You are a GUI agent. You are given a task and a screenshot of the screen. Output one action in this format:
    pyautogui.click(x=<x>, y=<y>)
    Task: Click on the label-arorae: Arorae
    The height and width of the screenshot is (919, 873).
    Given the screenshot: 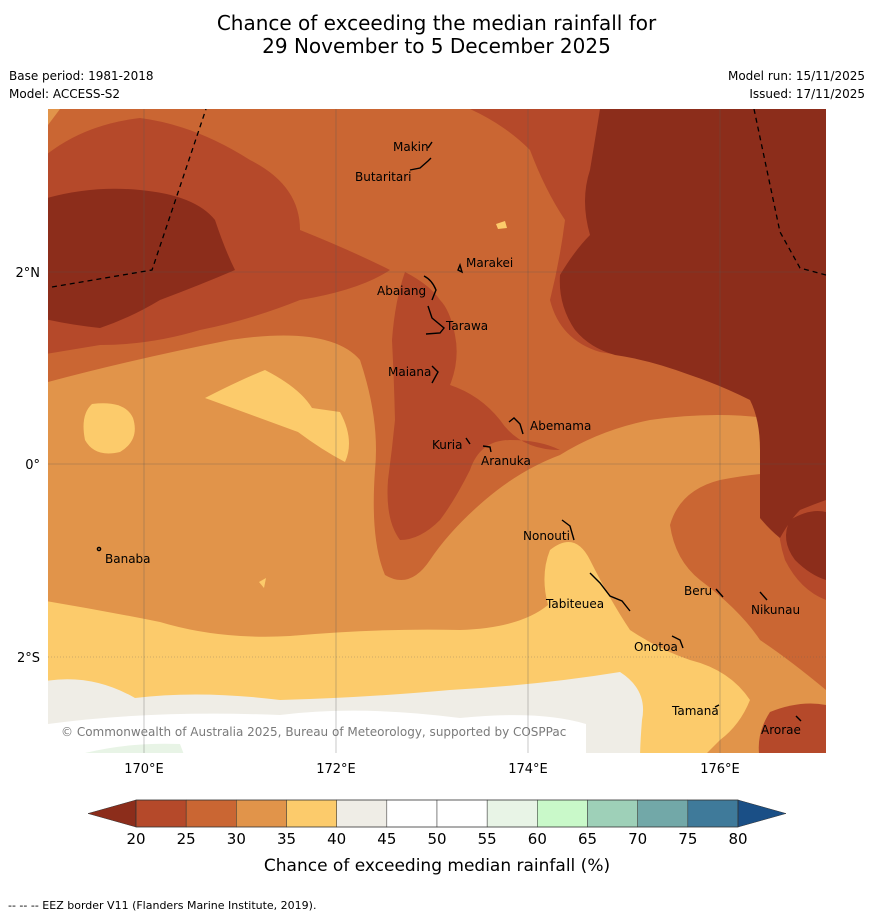 What is the action you would take?
    pyautogui.click(x=781, y=730)
    